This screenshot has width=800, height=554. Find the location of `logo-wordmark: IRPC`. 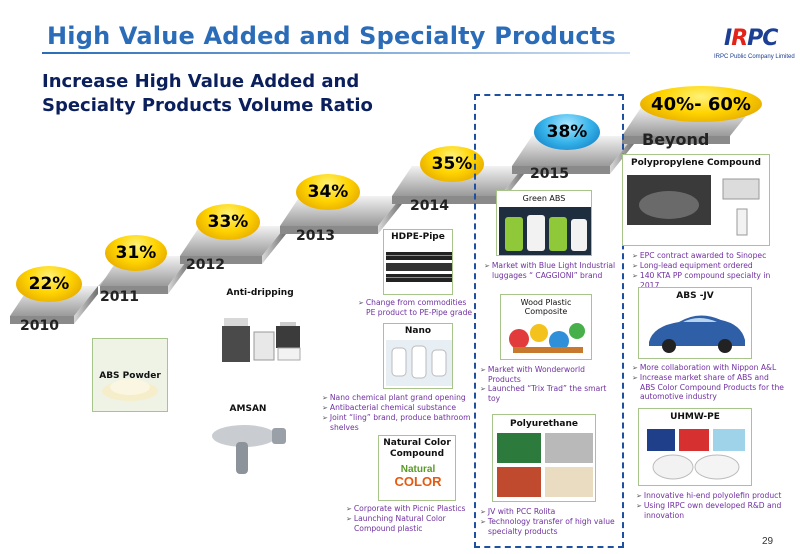

logo-wordmark: IRPC is located at coordinates (751, 38).